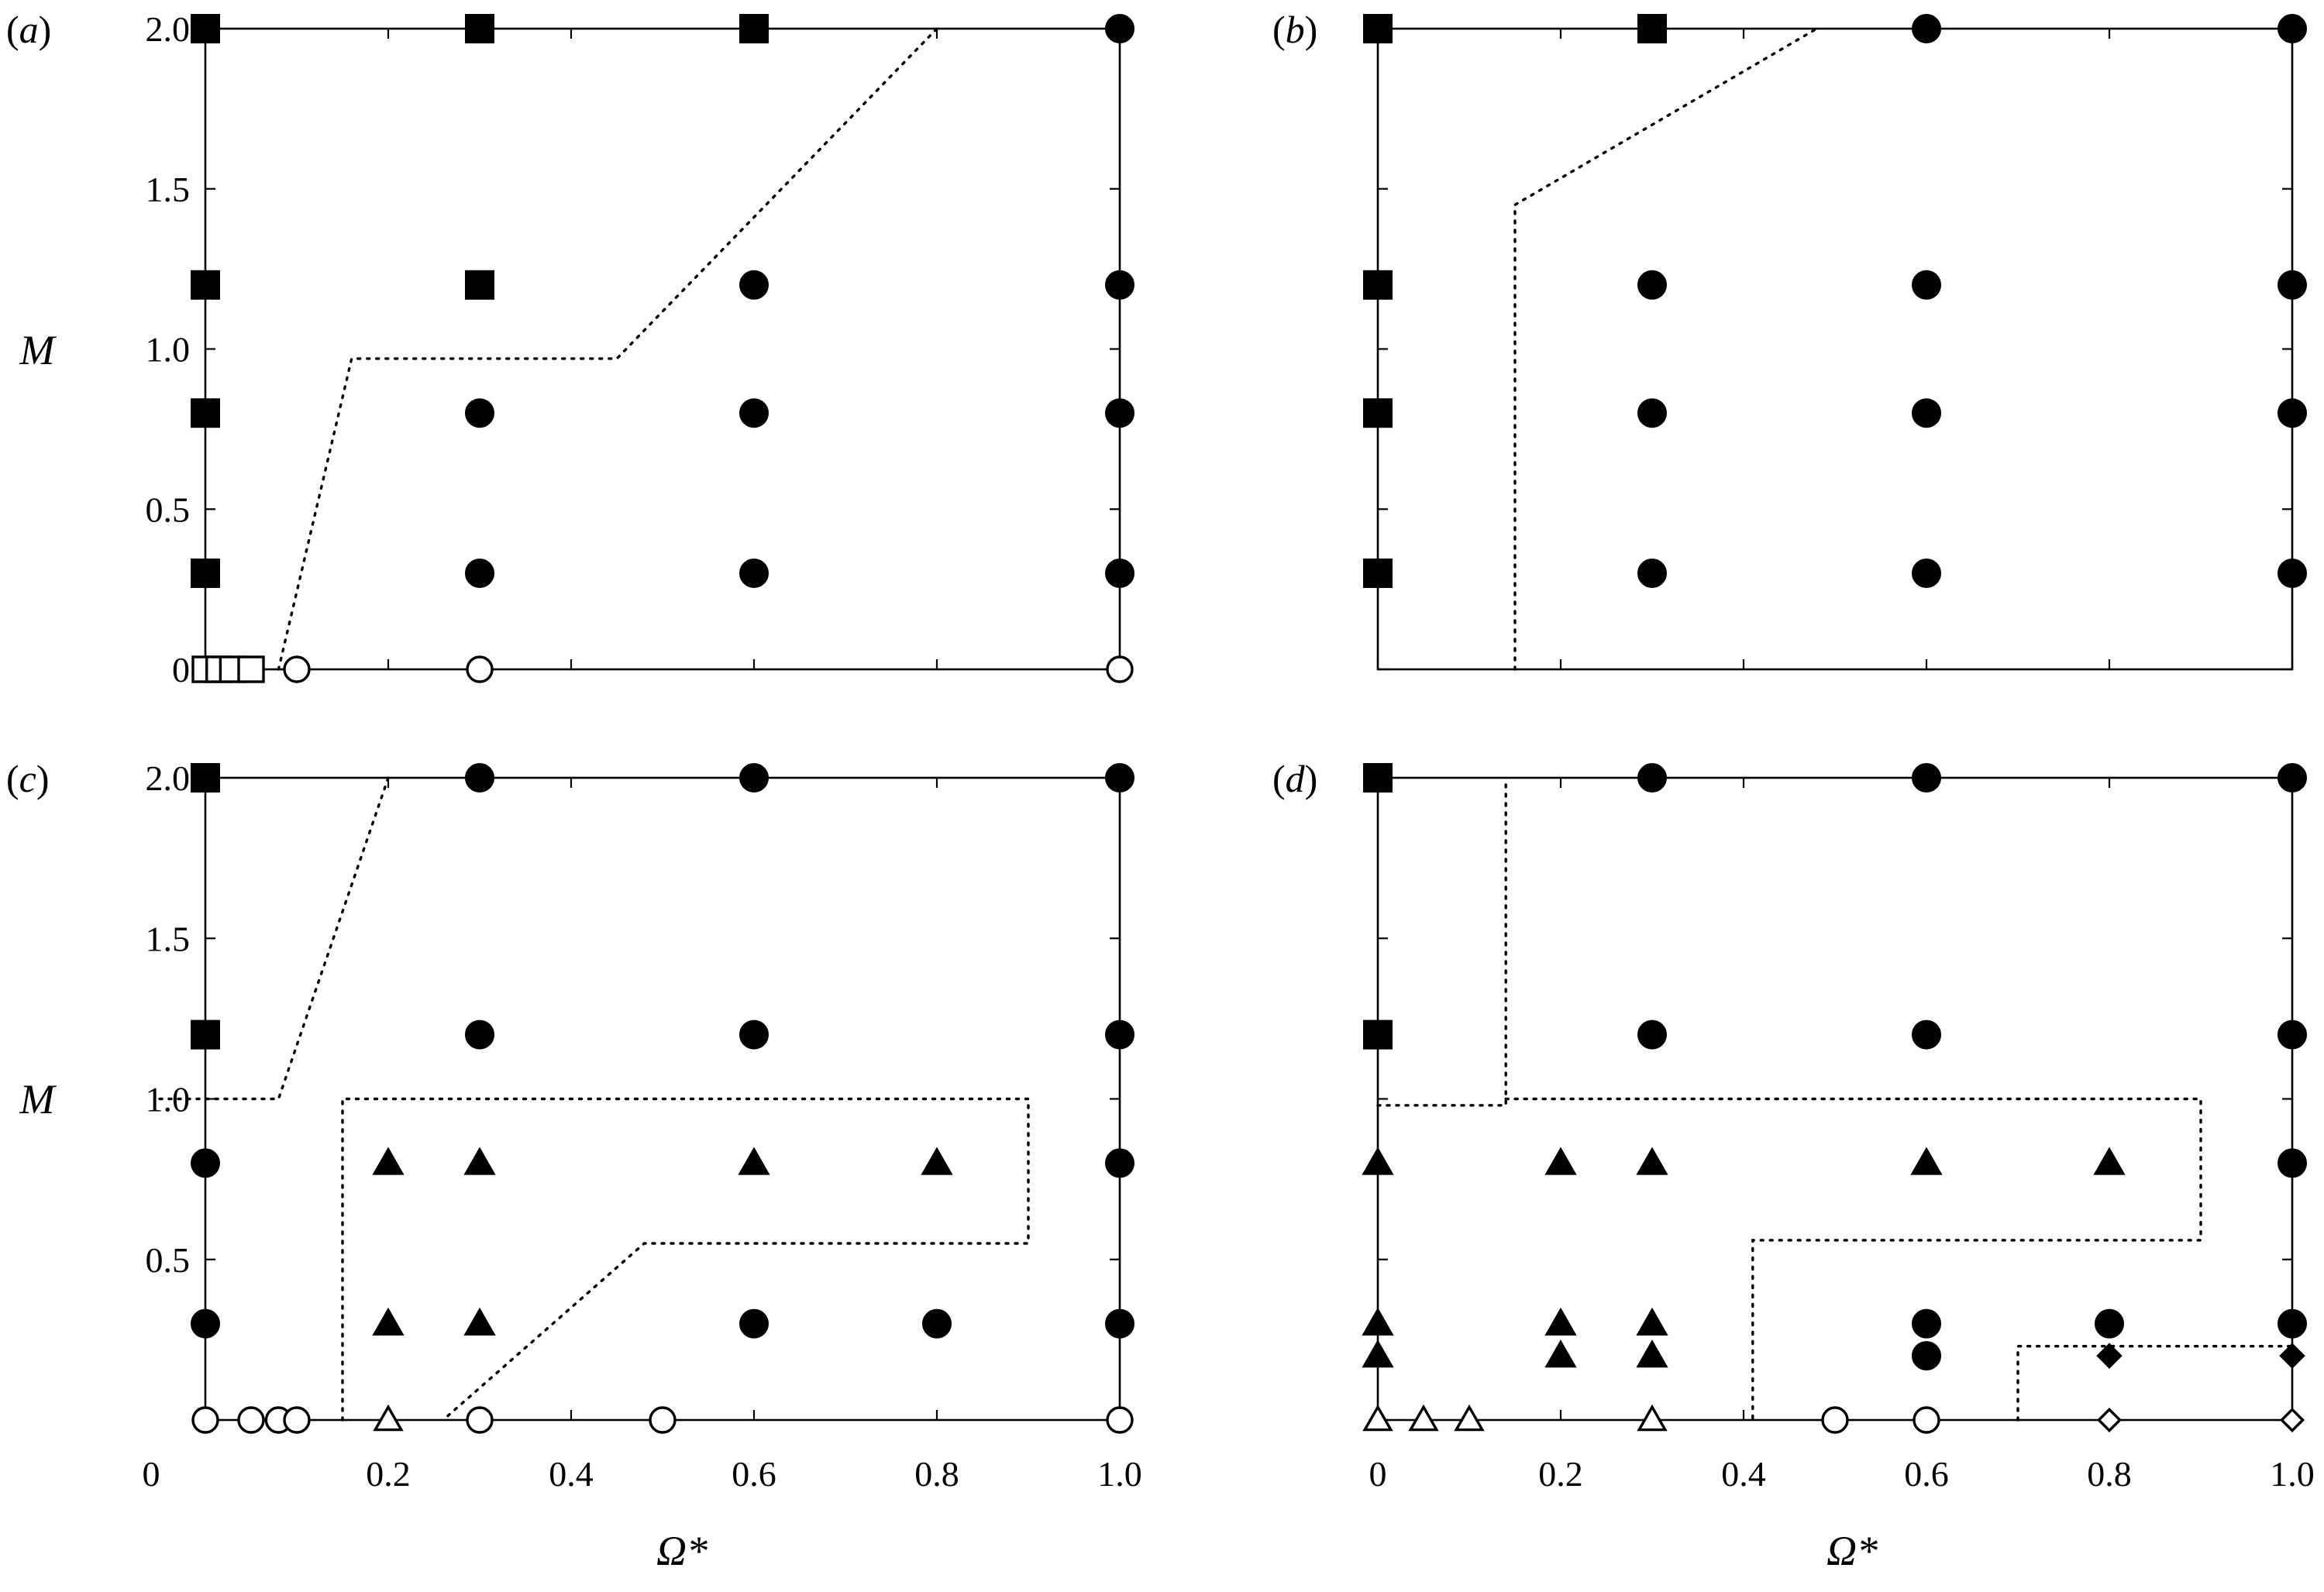 This screenshot has width=2324, height=1592. Describe the element at coordinates (168, 938) in the screenshot. I see `y-tick-label: 1.5` at that location.